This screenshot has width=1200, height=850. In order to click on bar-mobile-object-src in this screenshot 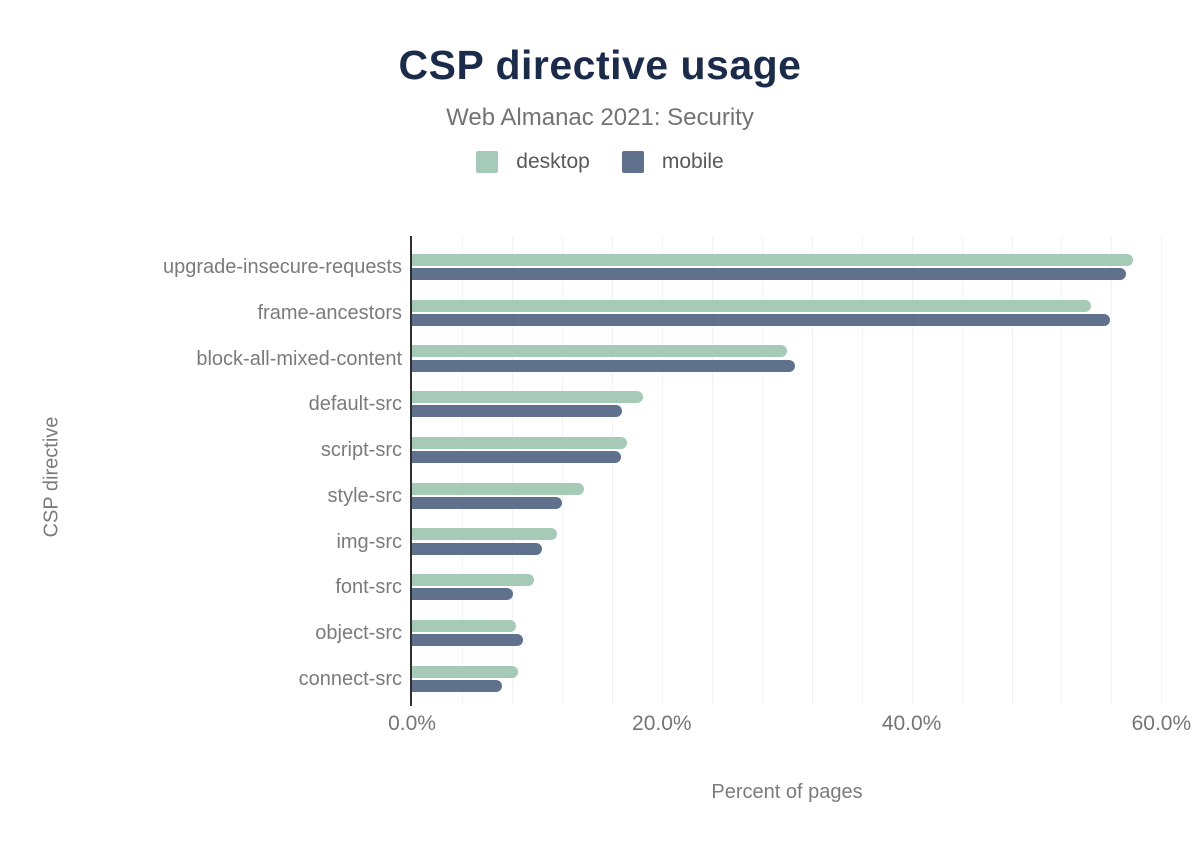, I will do `click(468, 640)`.